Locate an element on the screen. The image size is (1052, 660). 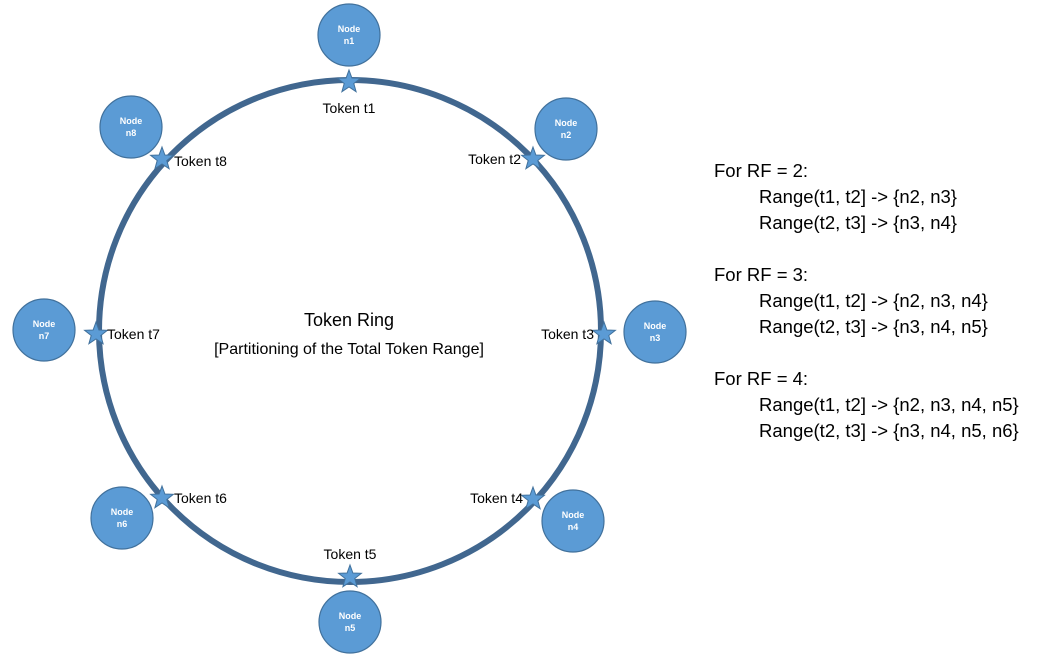
node-n3: Node n3 Token t3 is located at coordinates (614, 332).